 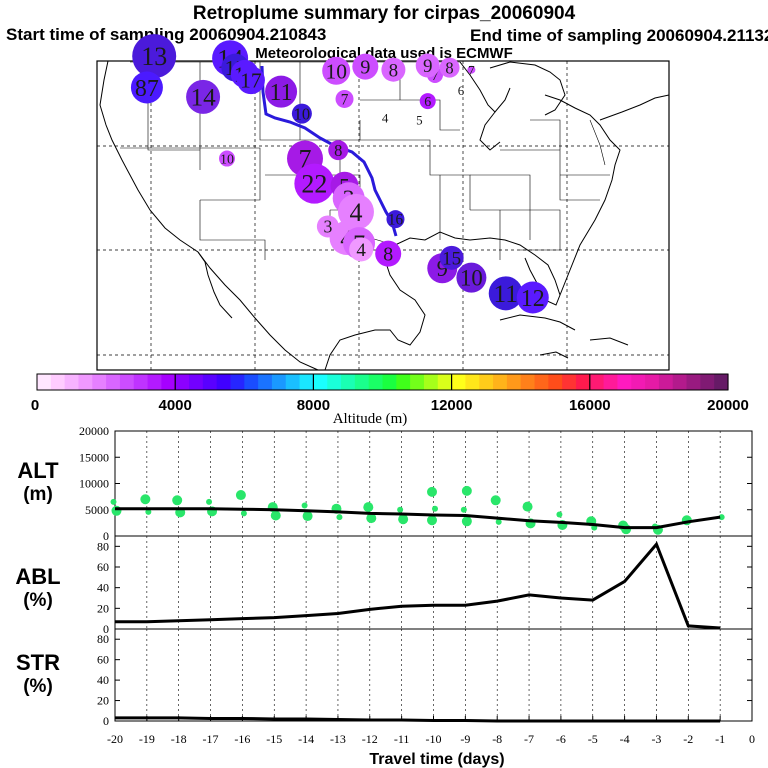 I want to click on alt-label: ALT, so click(x=38, y=470).